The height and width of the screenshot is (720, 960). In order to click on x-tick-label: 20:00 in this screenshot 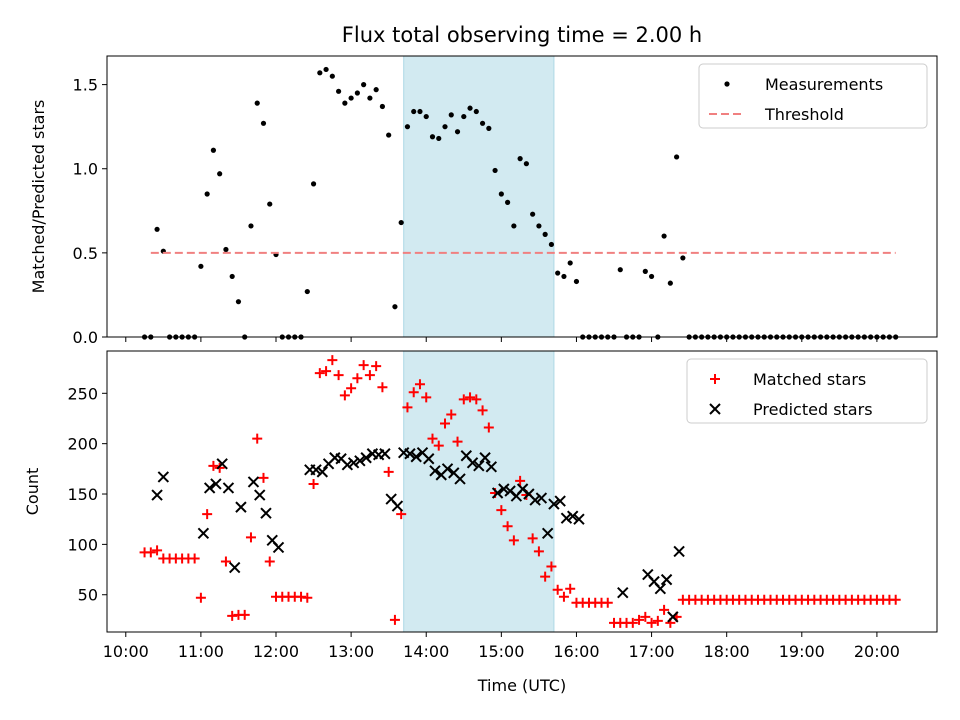, I will do `click(877, 651)`.